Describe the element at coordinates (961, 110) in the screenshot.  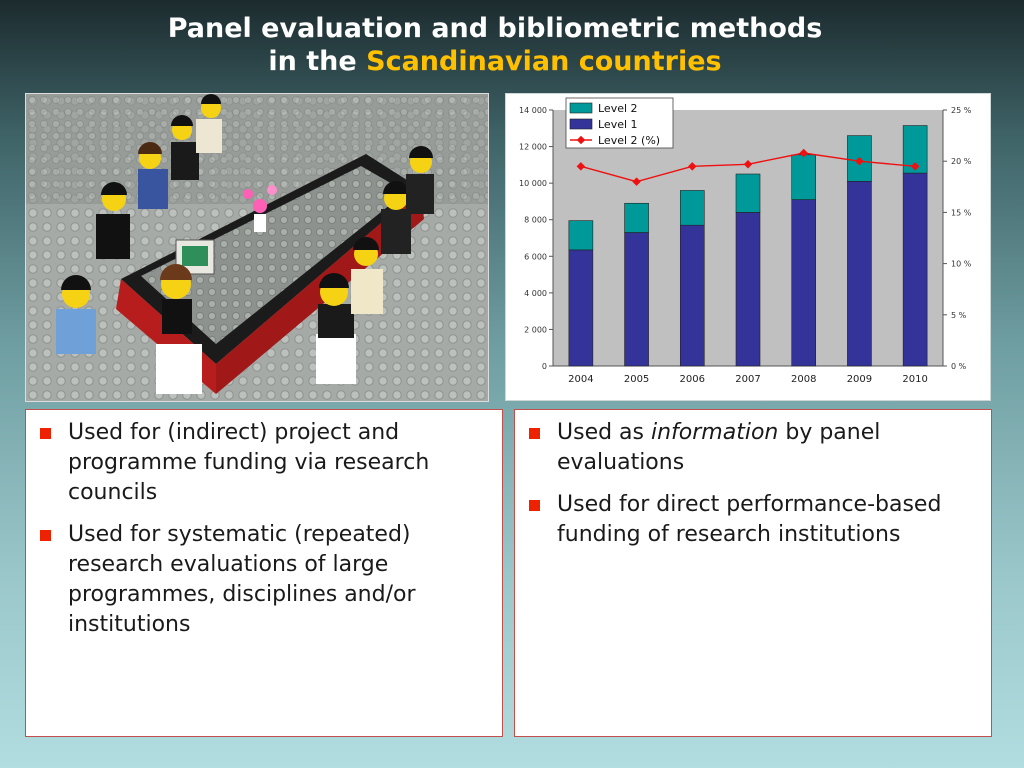
I see `y2-tick-label: 25 %` at that location.